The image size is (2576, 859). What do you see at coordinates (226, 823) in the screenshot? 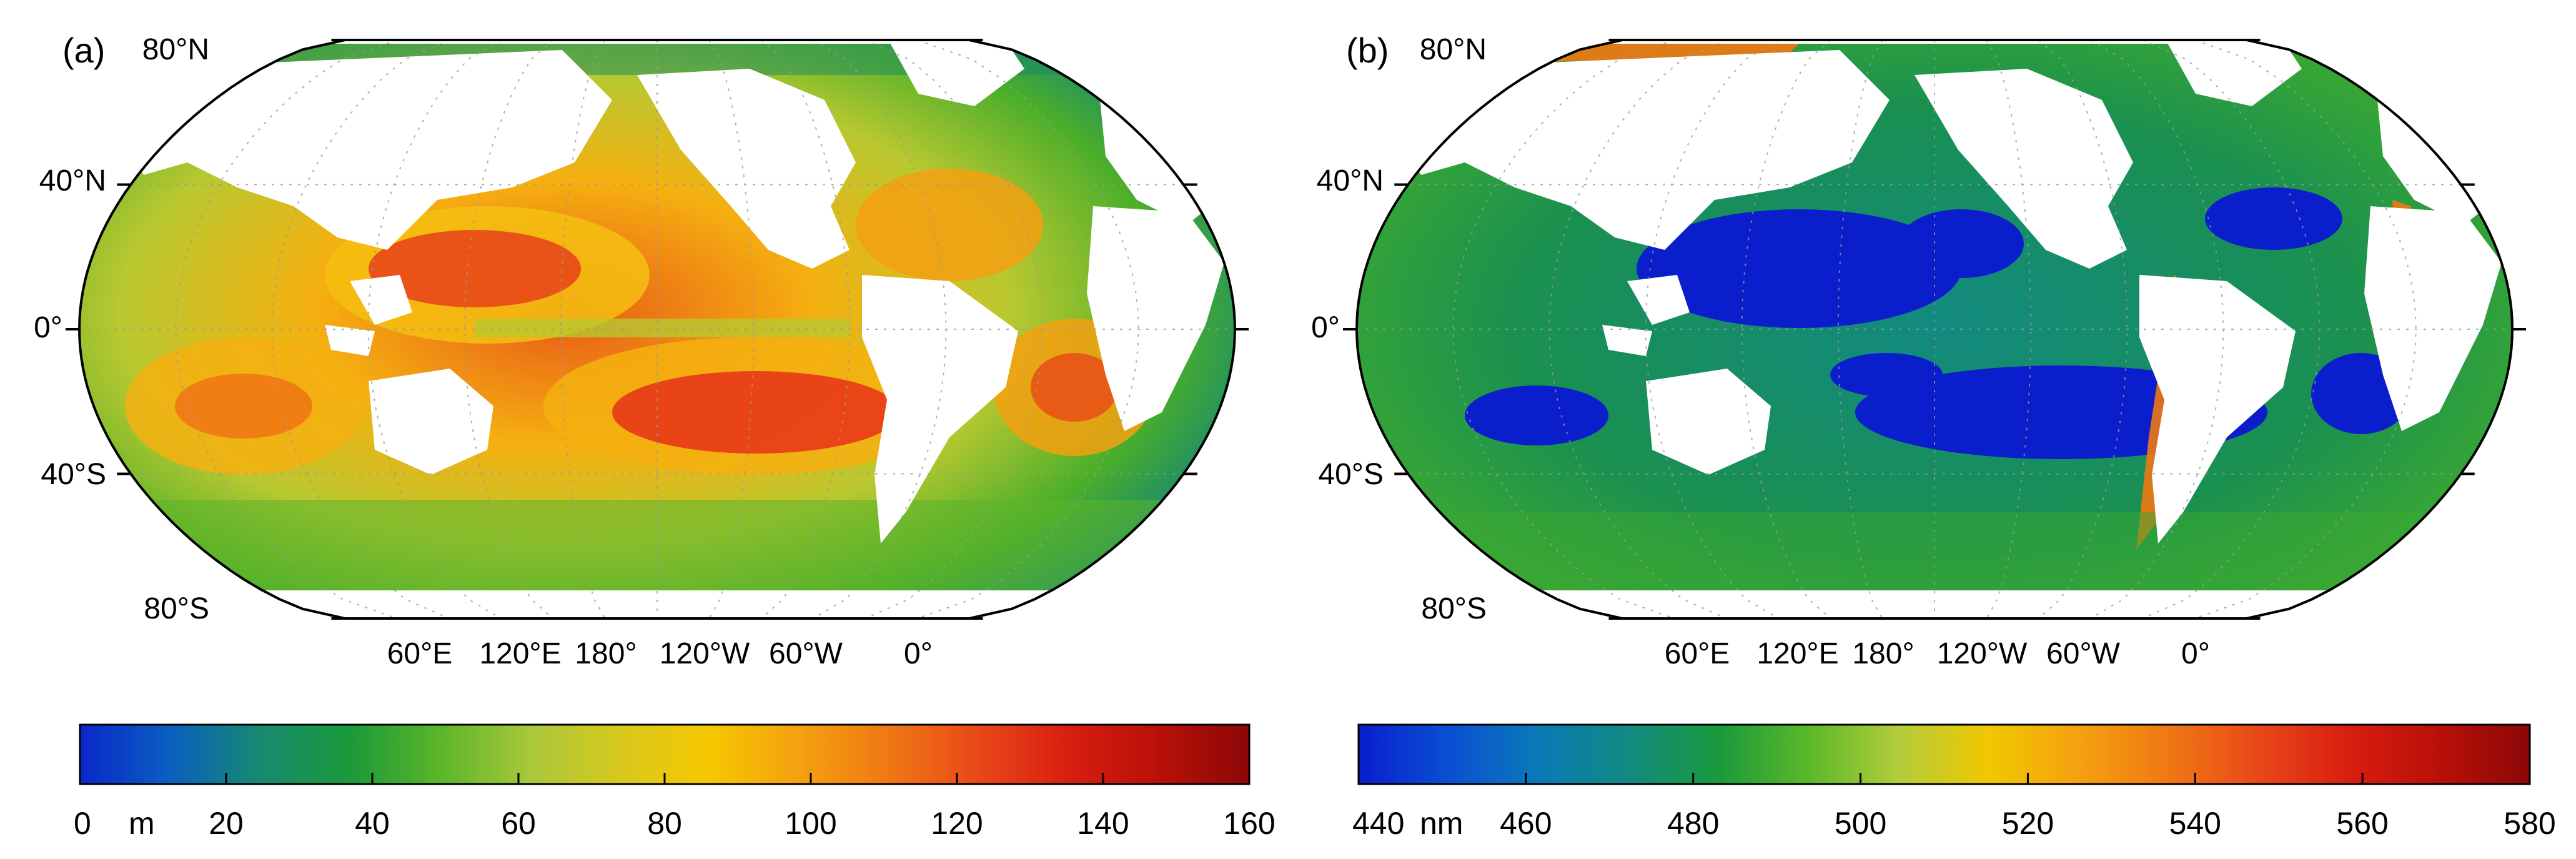
I see `colorbar-tick-label: 20` at bounding box center [226, 823].